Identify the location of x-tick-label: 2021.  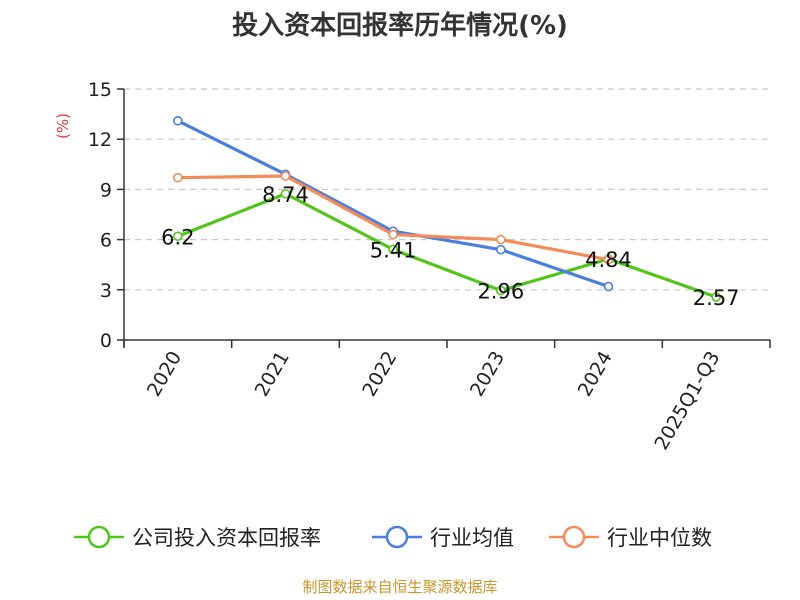
(272, 374).